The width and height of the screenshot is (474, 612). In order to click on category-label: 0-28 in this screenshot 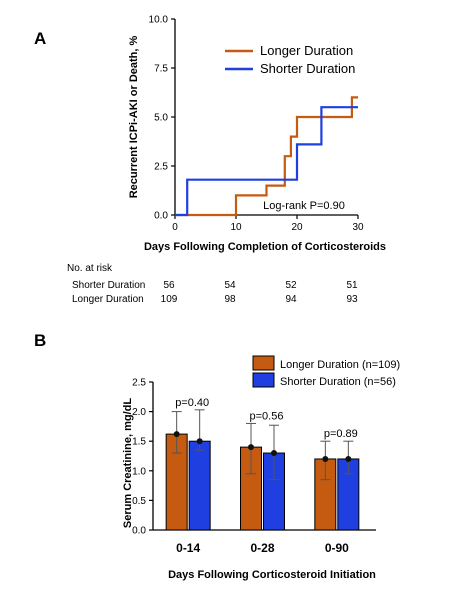, I will do `click(262, 548)`.